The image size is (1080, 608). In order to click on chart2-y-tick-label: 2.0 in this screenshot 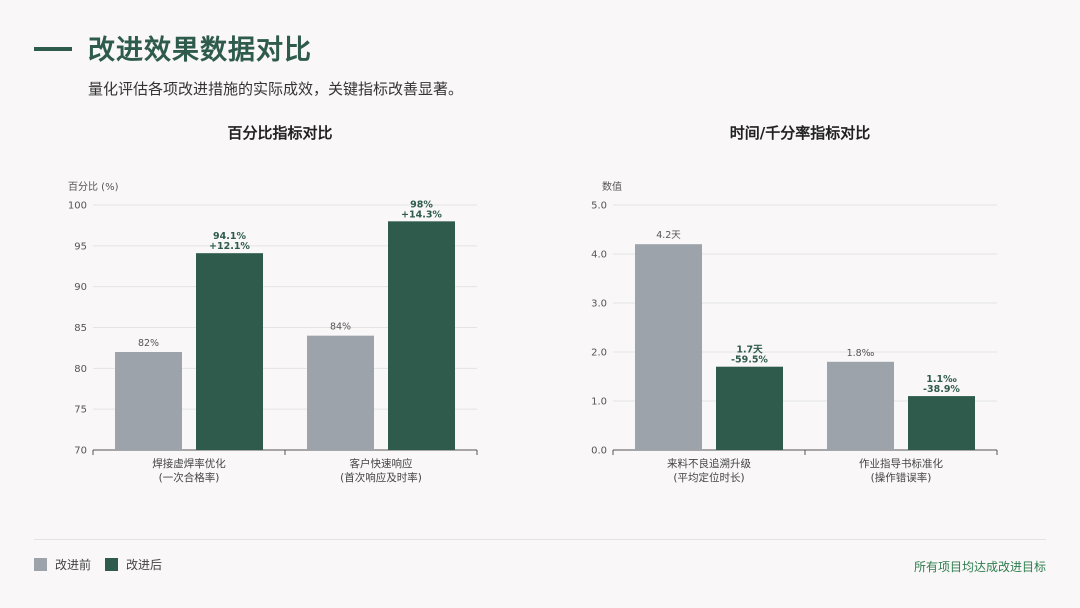, I will do `click(599, 353)`.